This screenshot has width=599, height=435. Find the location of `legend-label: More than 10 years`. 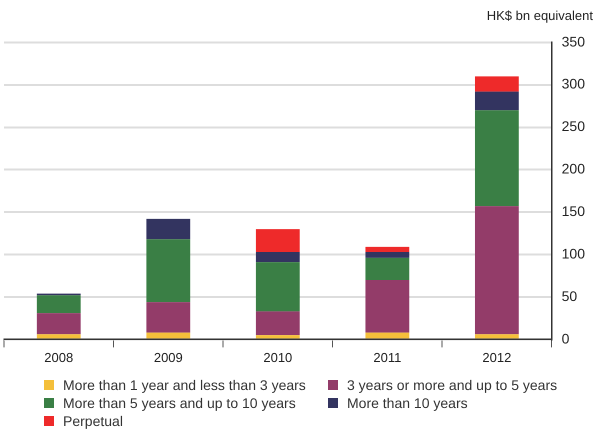

legend-label: More than 10 years is located at coordinates (407, 403).